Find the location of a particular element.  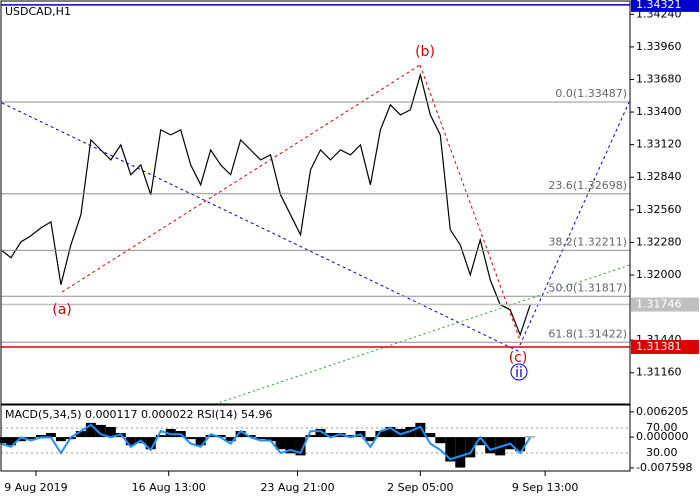

x-tick-label: 16 Aug 13:00 is located at coordinates (169, 487).